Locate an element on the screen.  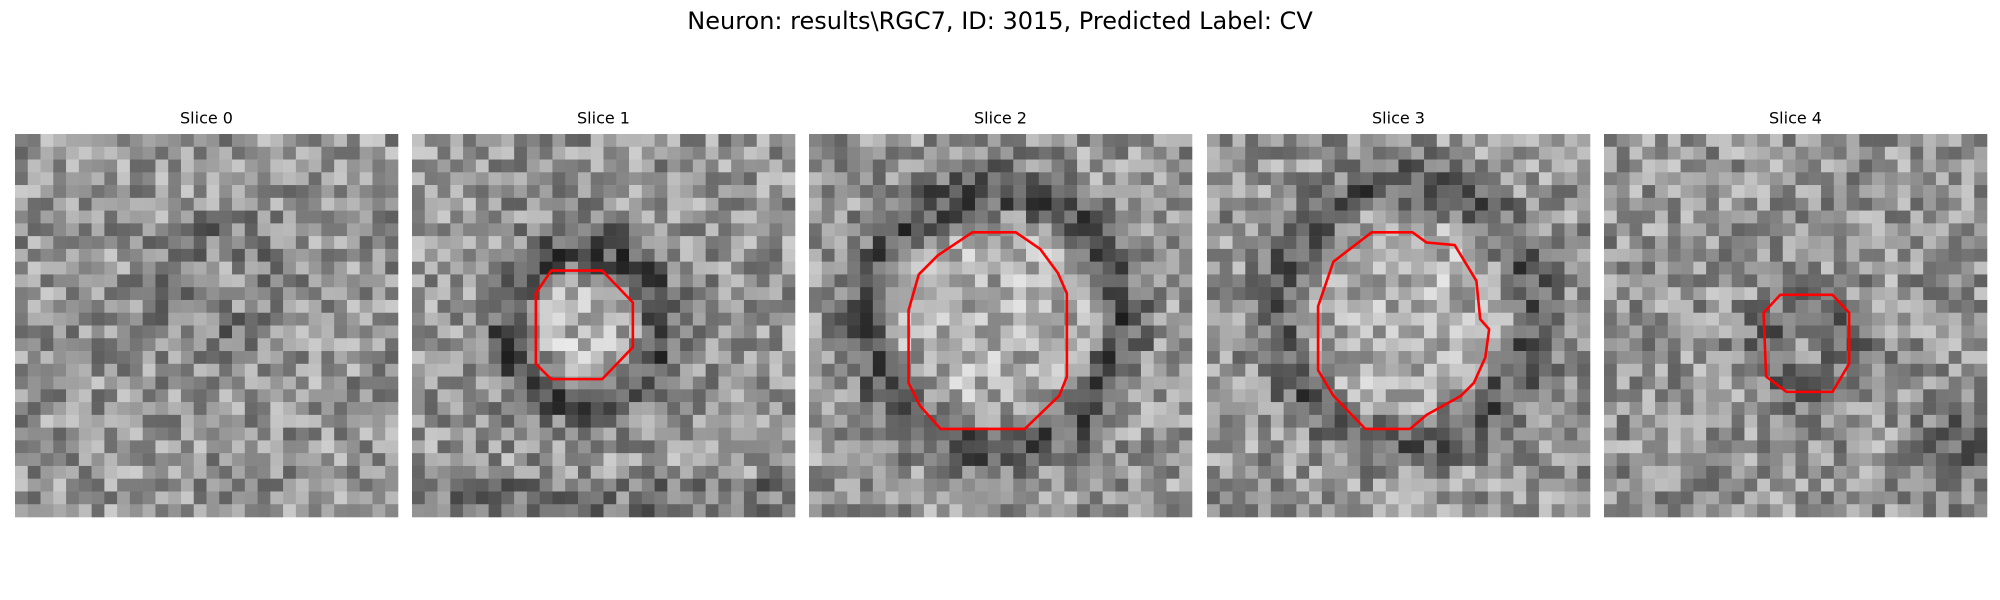
roi-contour is located at coordinates (584, 325).